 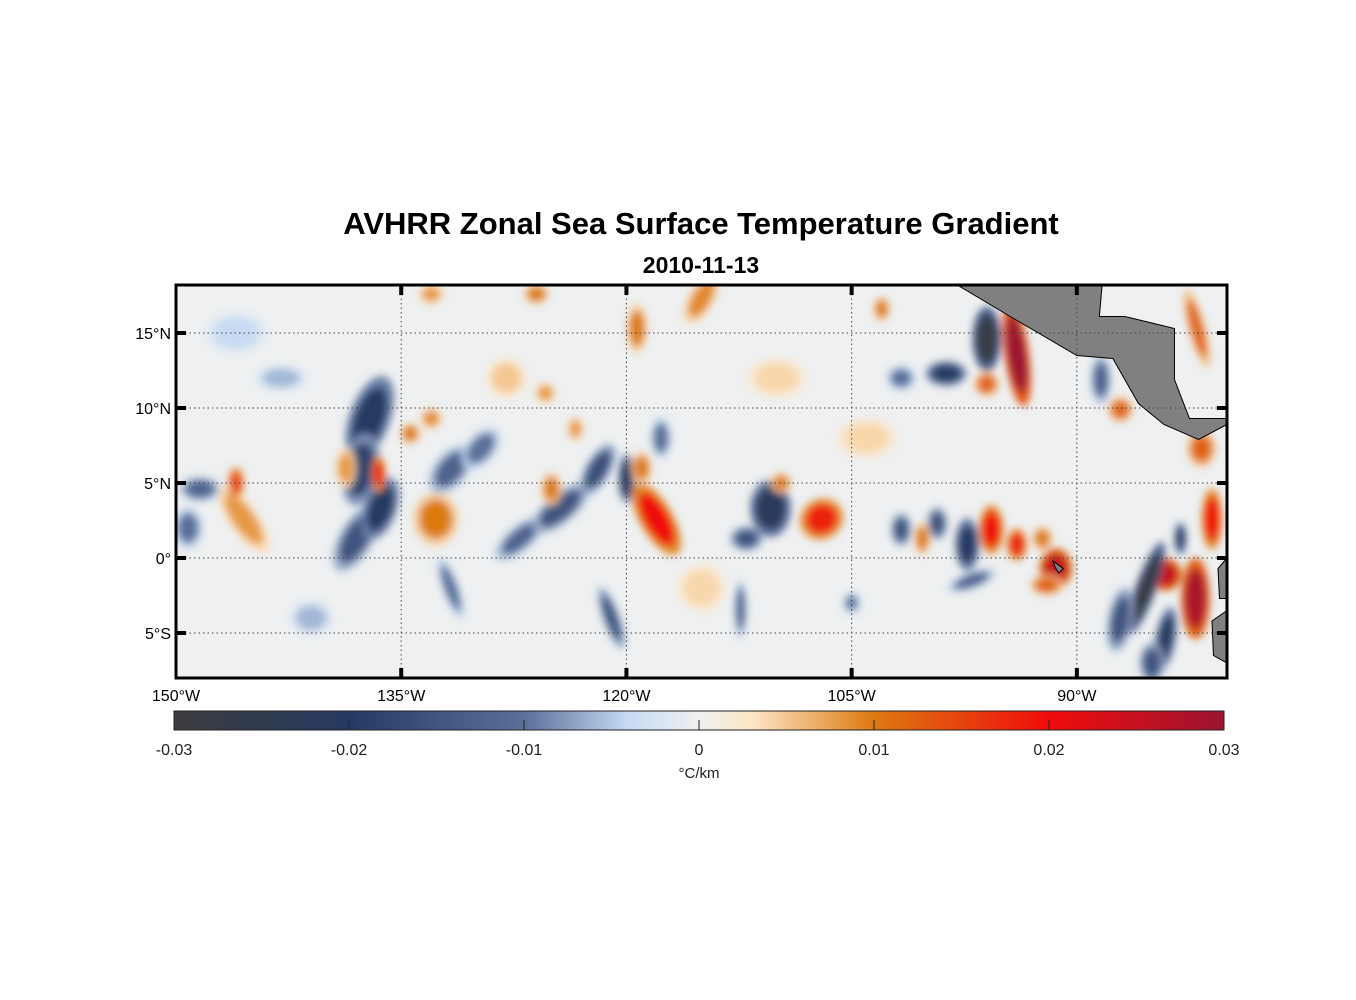 I want to click on y-tick-label: 0°, so click(x=163, y=559).